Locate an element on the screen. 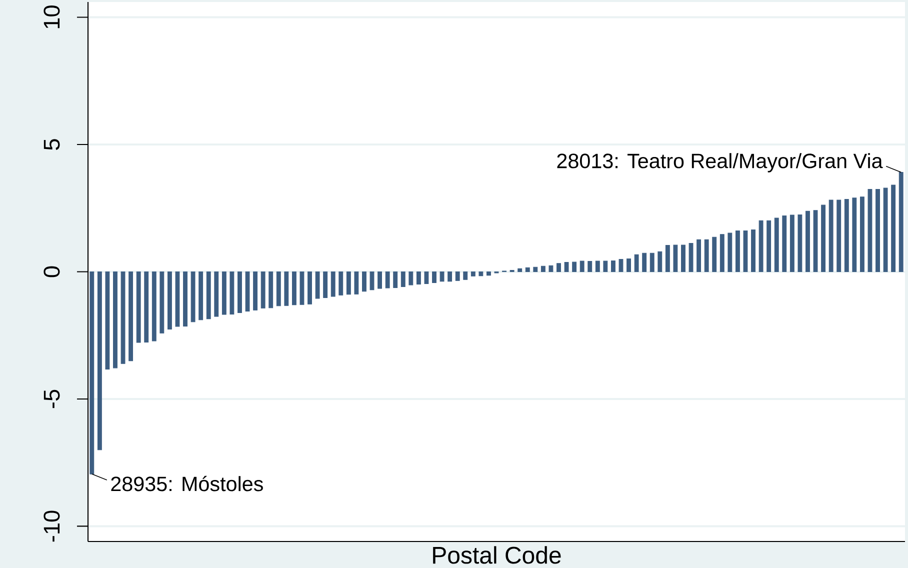 The image size is (908, 568). annotation: 28935: Móstoles is located at coordinates (187, 484).